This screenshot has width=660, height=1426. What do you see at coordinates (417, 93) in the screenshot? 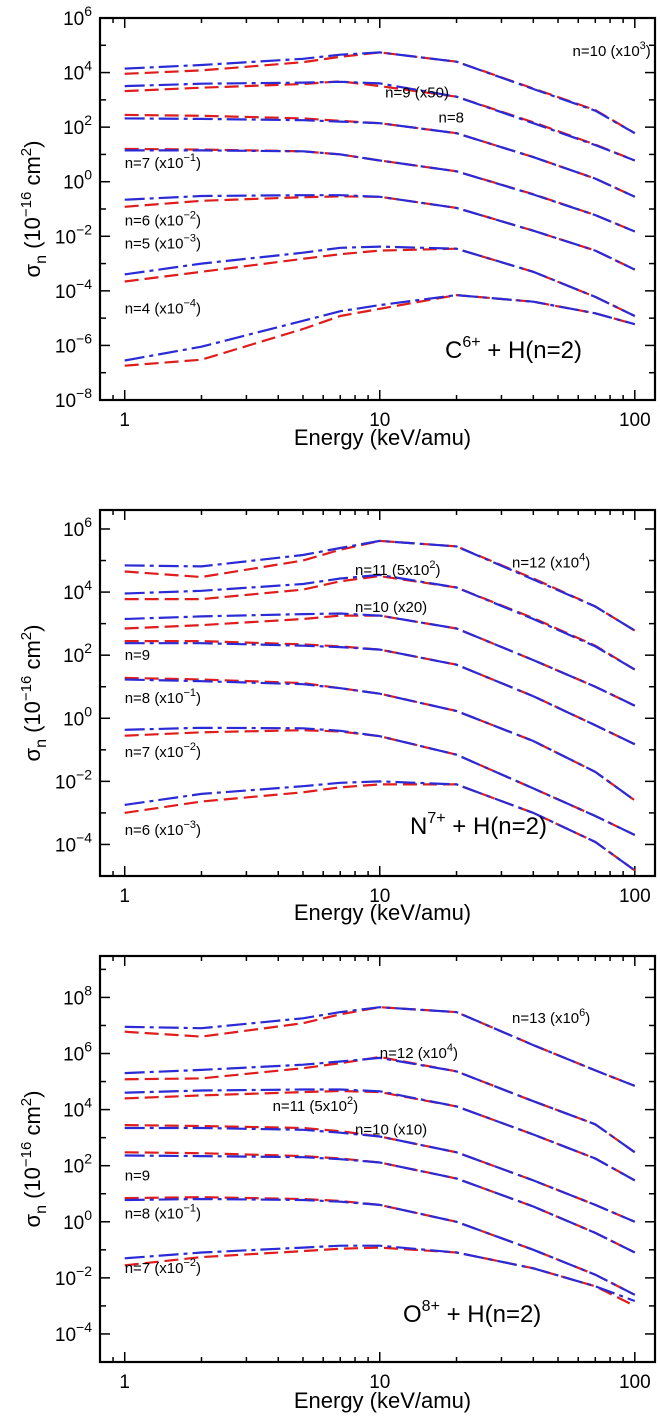
I see `curve-label-n9: n=9 (x50)` at bounding box center [417, 93].